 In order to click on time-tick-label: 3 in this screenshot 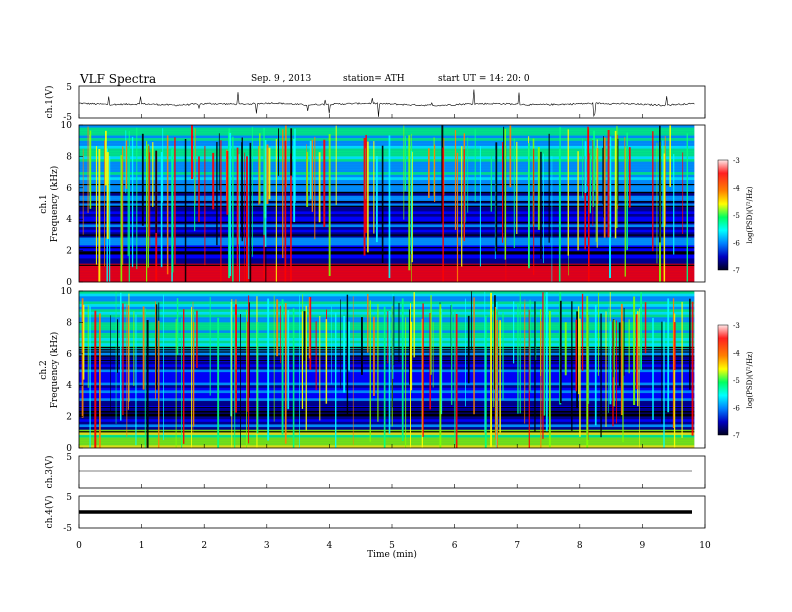, I will do `click(267, 546)`.